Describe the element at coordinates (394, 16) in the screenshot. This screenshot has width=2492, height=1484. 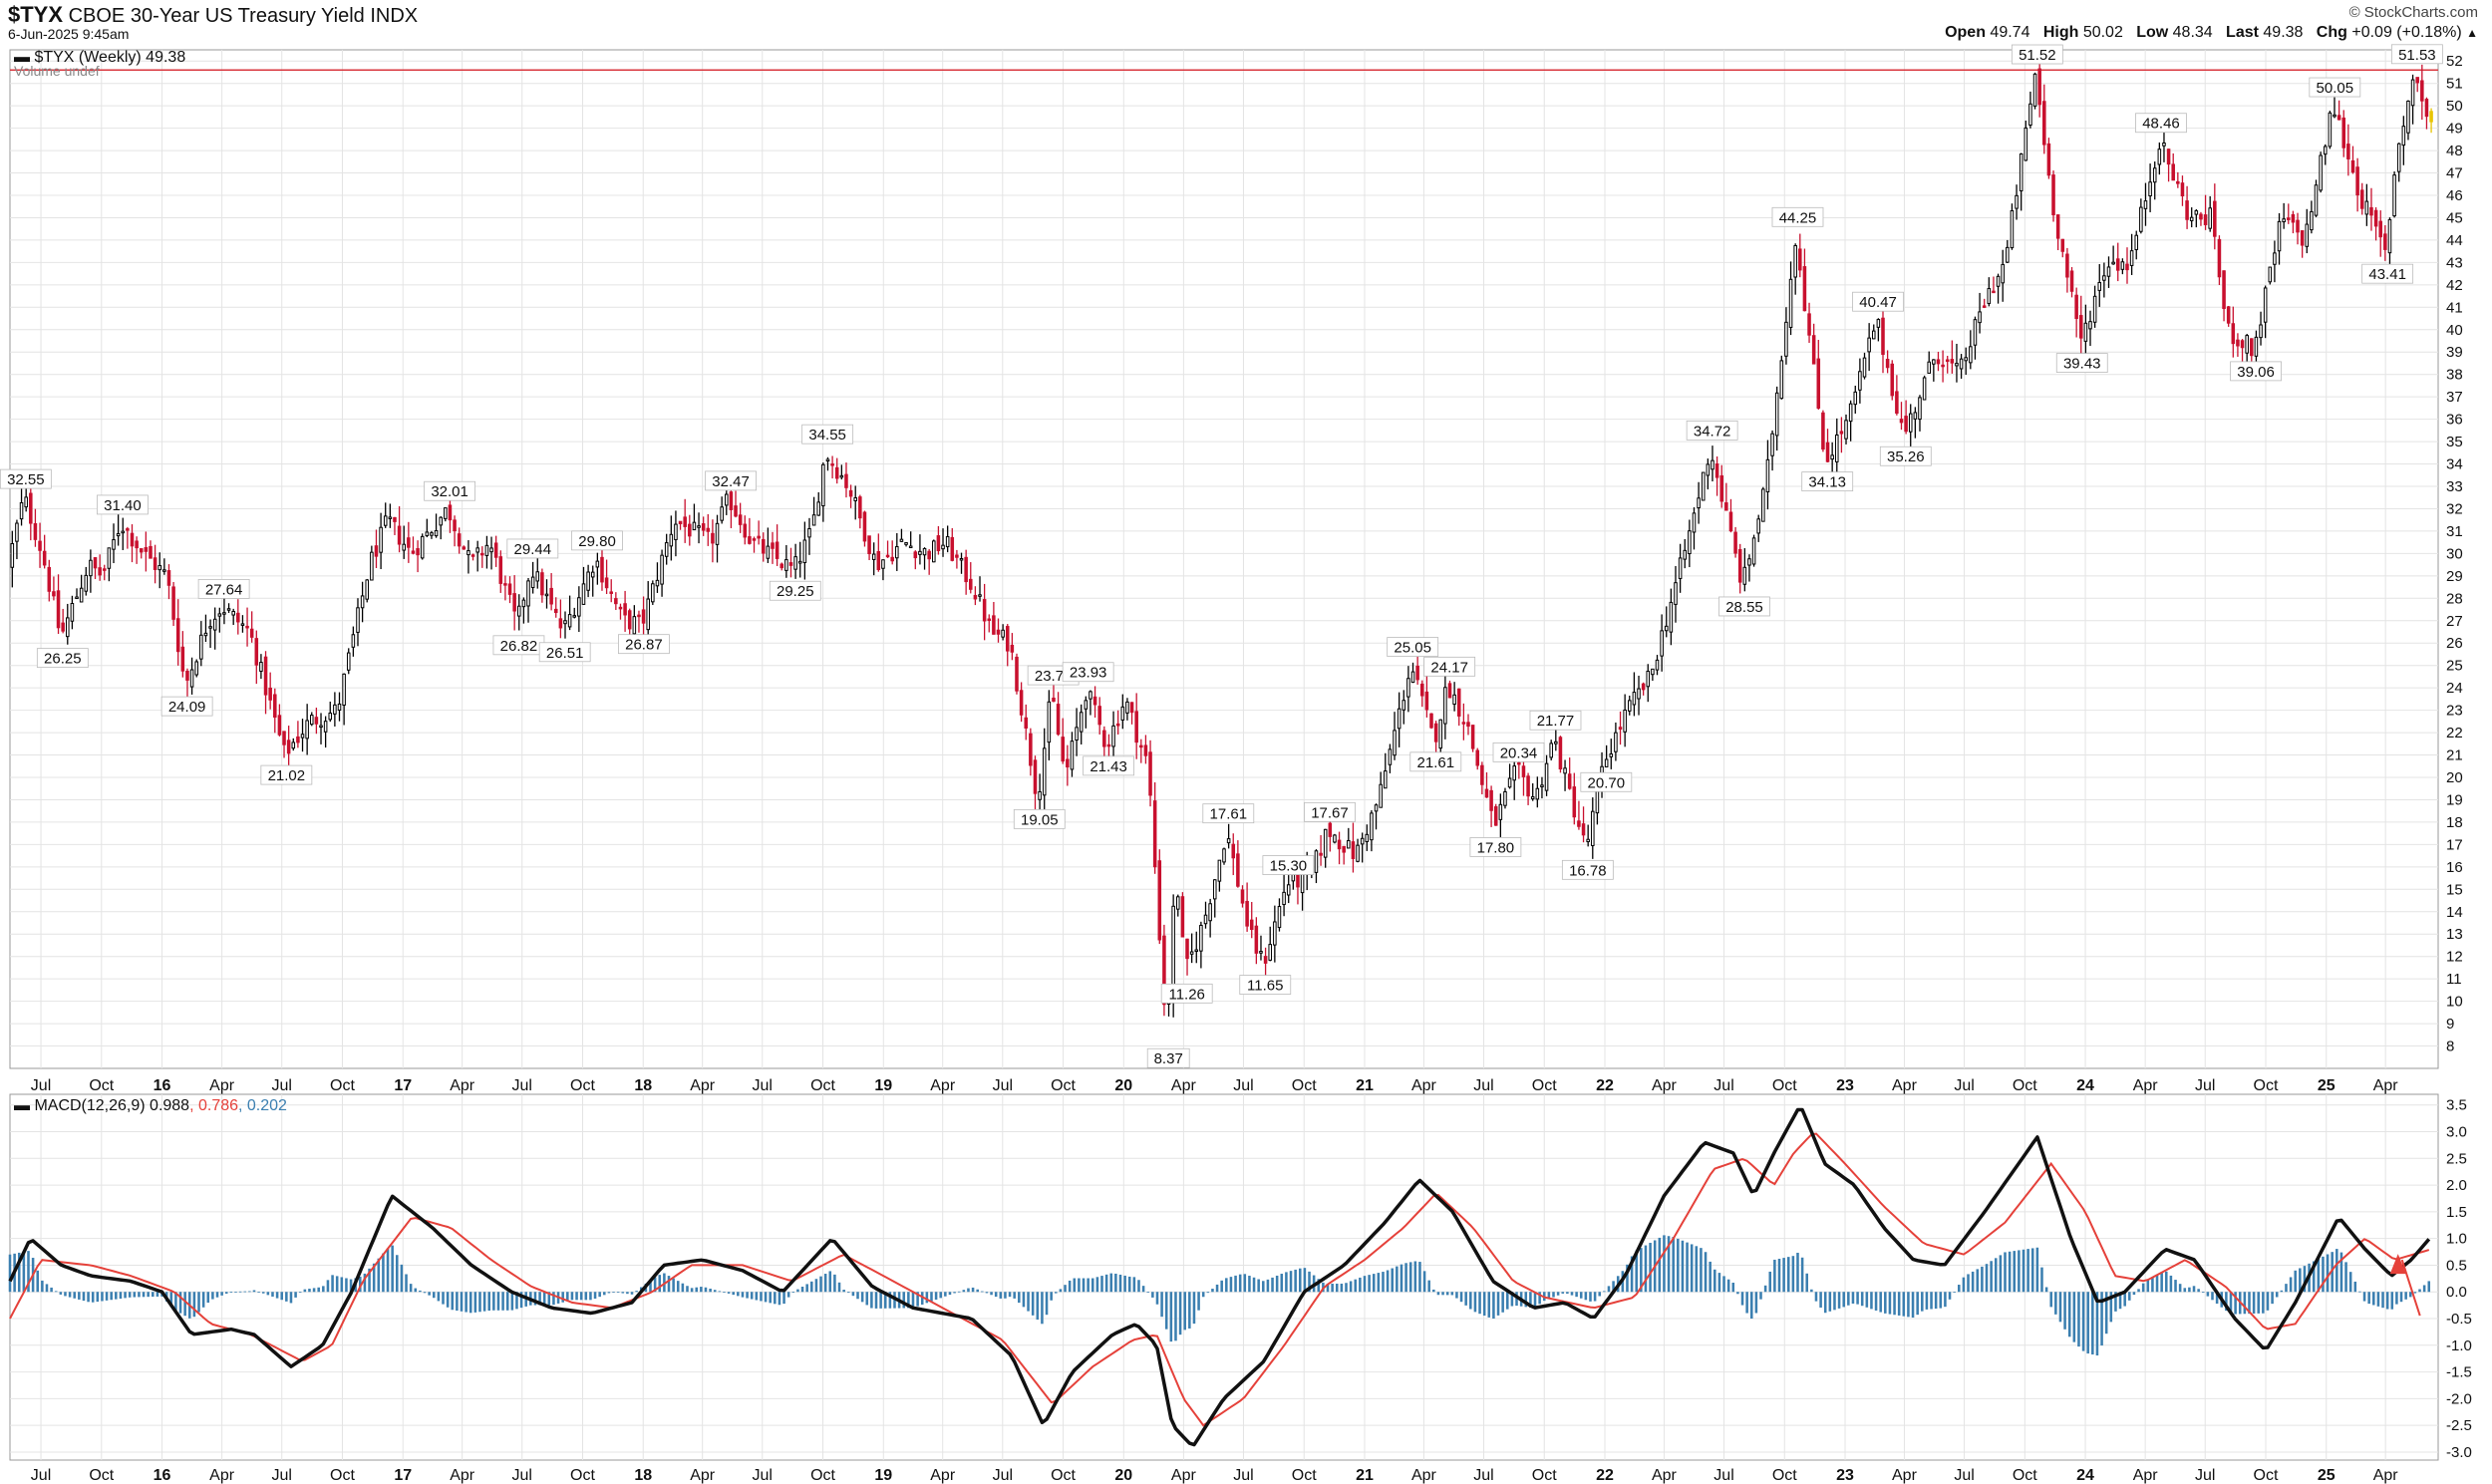
I see `exchange: INDX` at that location.